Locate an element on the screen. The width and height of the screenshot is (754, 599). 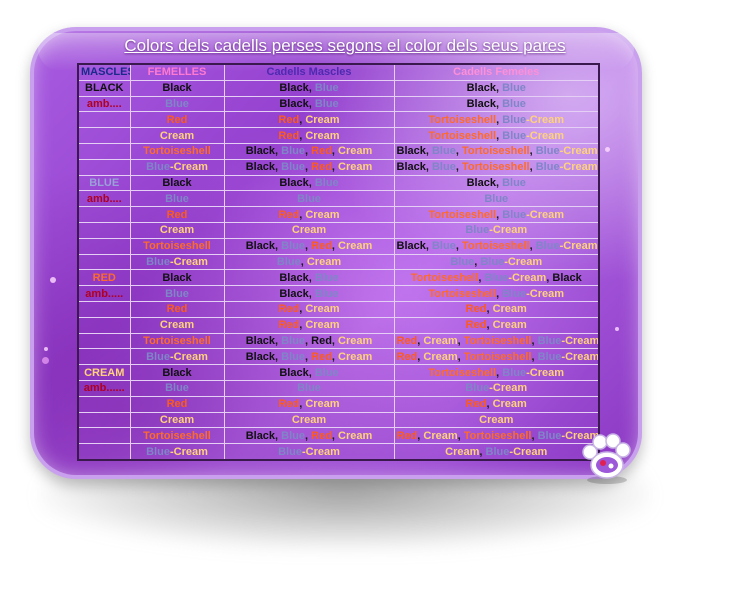
cadells-femeles-cell: Tortoiseshell, Blue-Cream, Black is located at coordinates (496, 278).